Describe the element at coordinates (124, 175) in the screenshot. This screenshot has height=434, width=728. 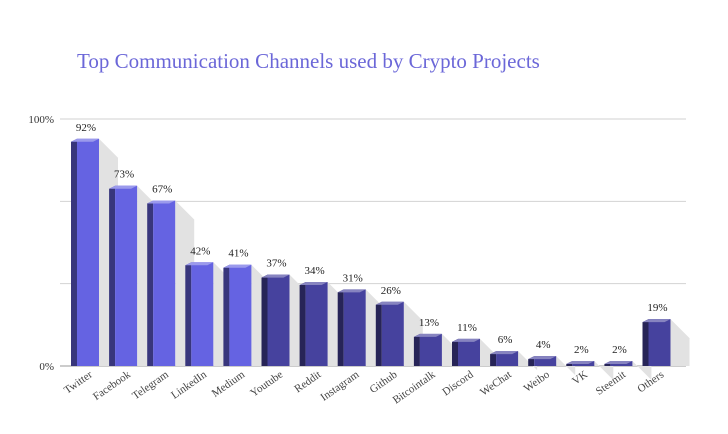
I see `data-label: 73%` at that location.